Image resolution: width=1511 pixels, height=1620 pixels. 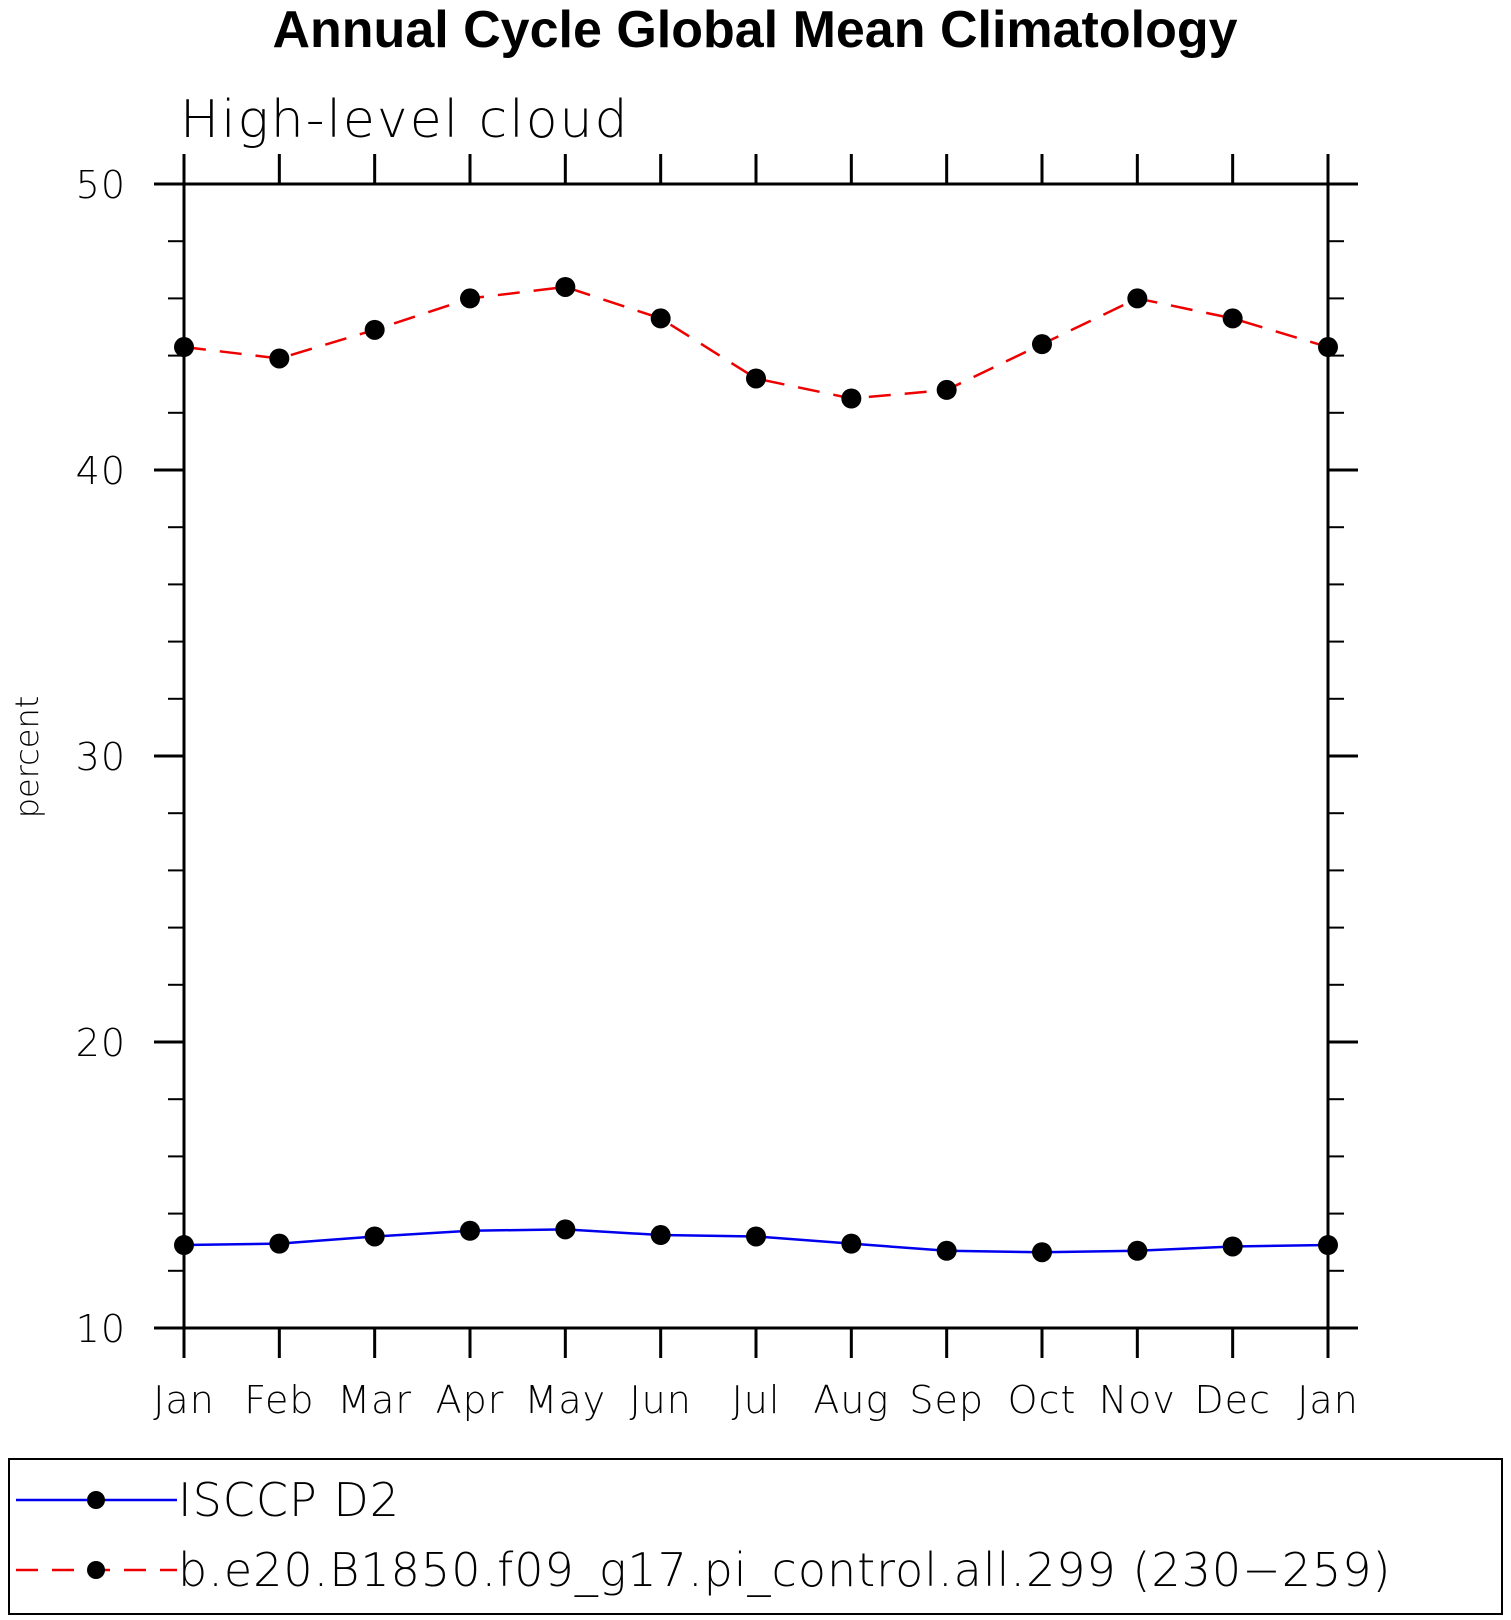 I want to click on legend-entry-isccp: ISCCP D2, so click(x=208, y=1500).